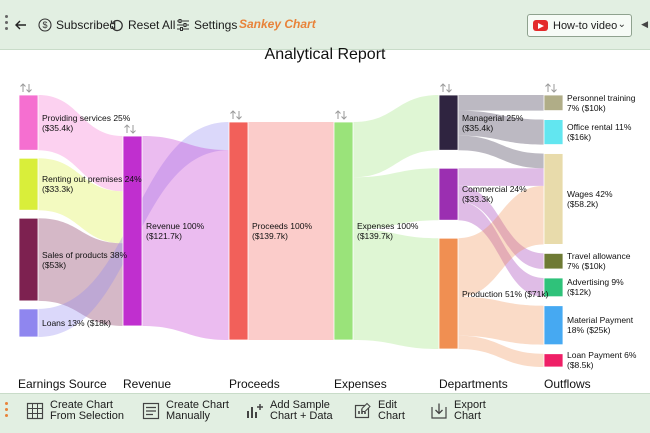 This screenshot has width=650, height=433. Describe the element at coordinates (600, 320) in the screenshot. I see `node-name: Material Payment` at that location.